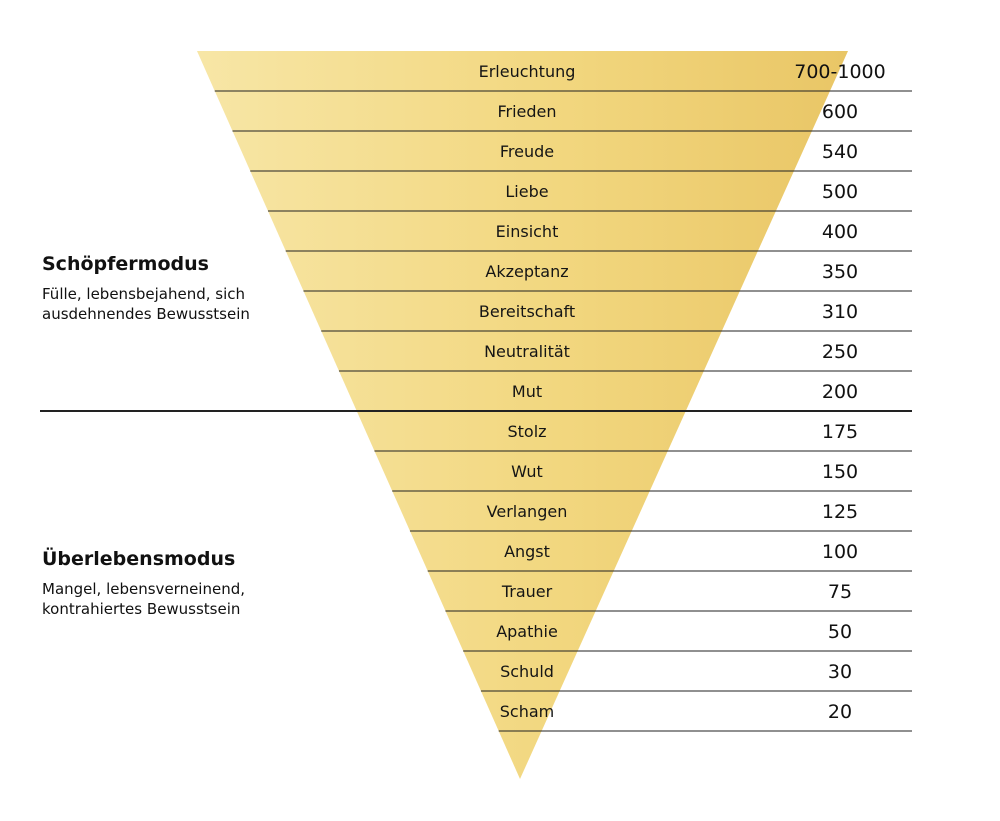  What do you see at coordinates (839, 72) in the screenshot?
I see `level-value: 700-1000` at bounding box center [839, 72].